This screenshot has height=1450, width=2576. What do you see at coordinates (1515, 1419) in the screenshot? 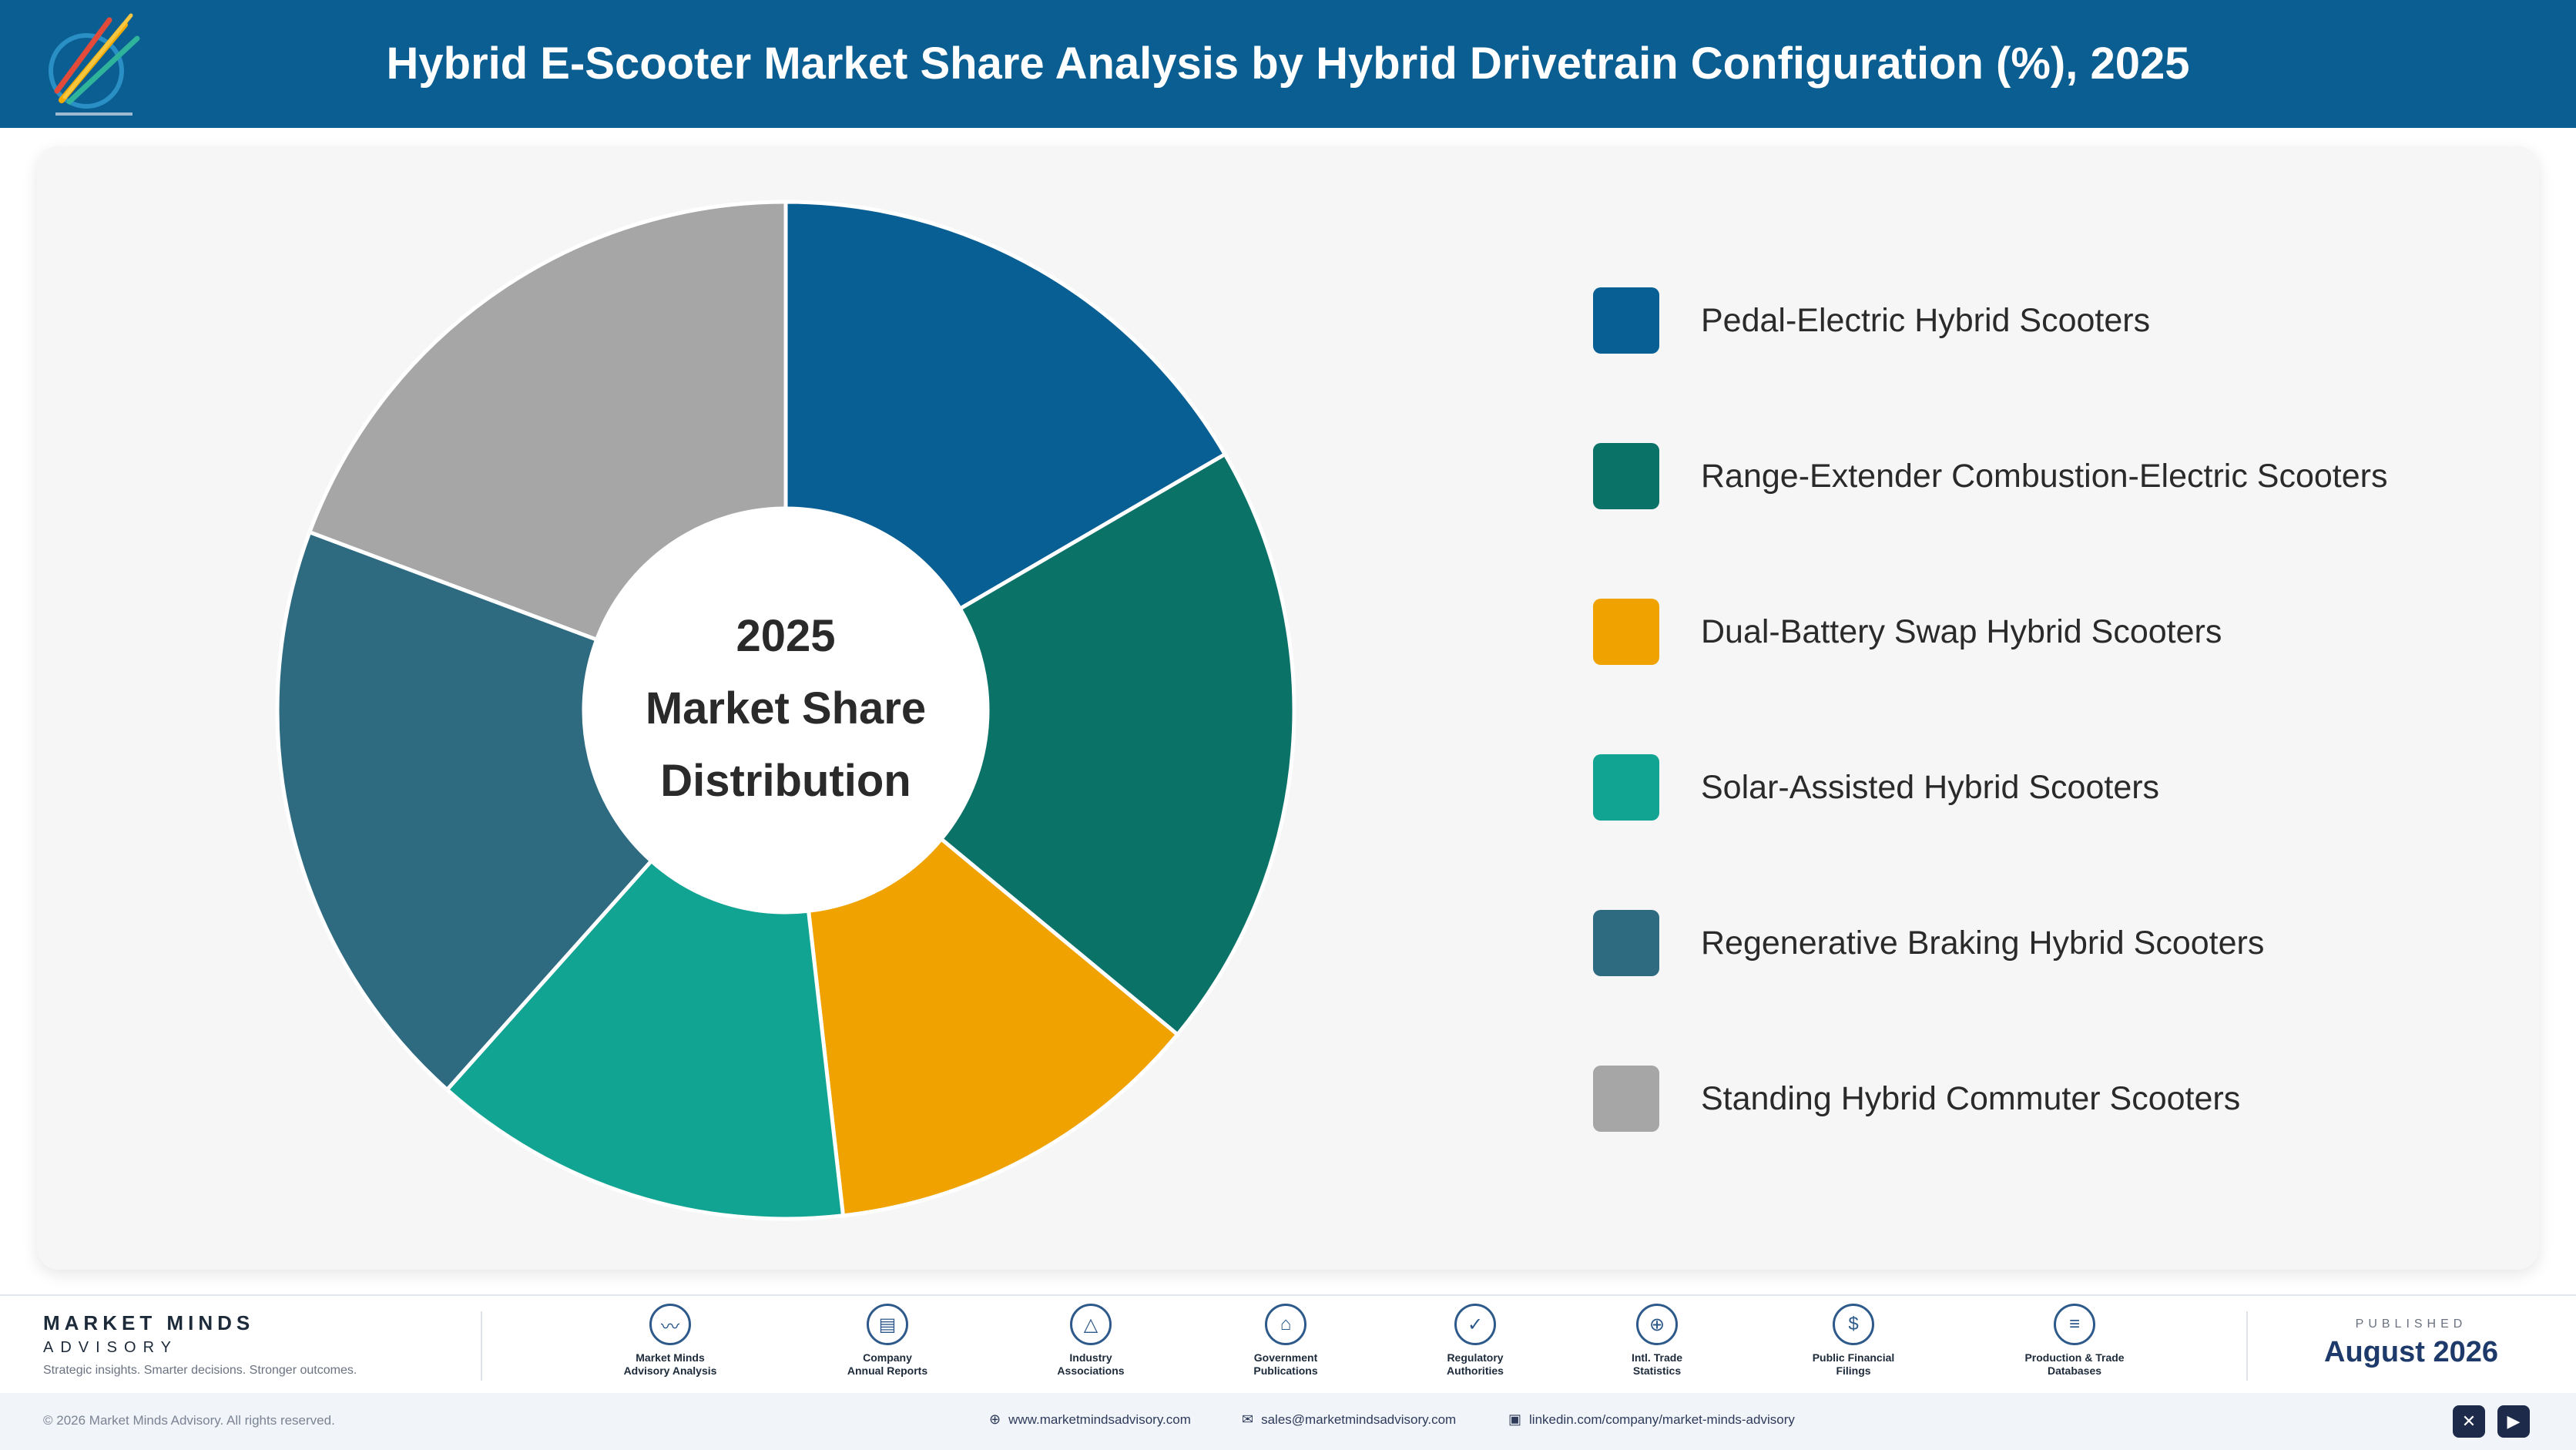
I see `linkedin-icon: ▣` at bounding box center [1515, 1419].